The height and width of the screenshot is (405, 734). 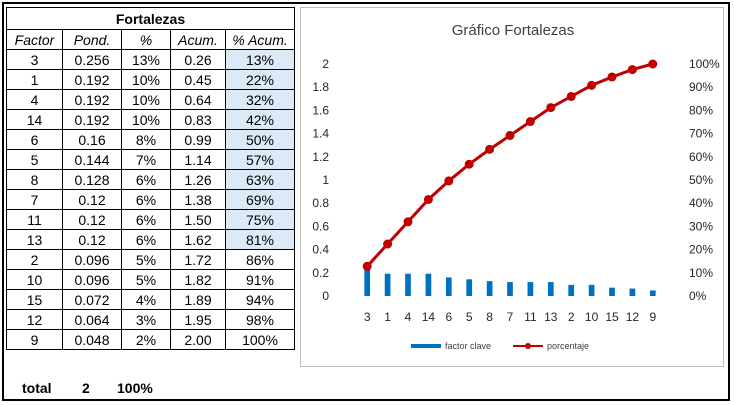 What do you see at coordinates (146, 339) in the screenshot?
I see `table-cell: 2%` at bounding box center [146, 339].